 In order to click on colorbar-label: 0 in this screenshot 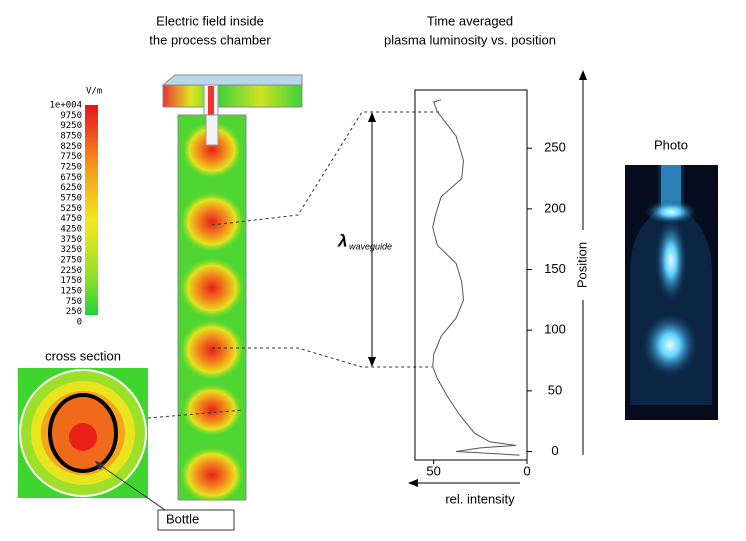, I will do `click(79, 323)`.